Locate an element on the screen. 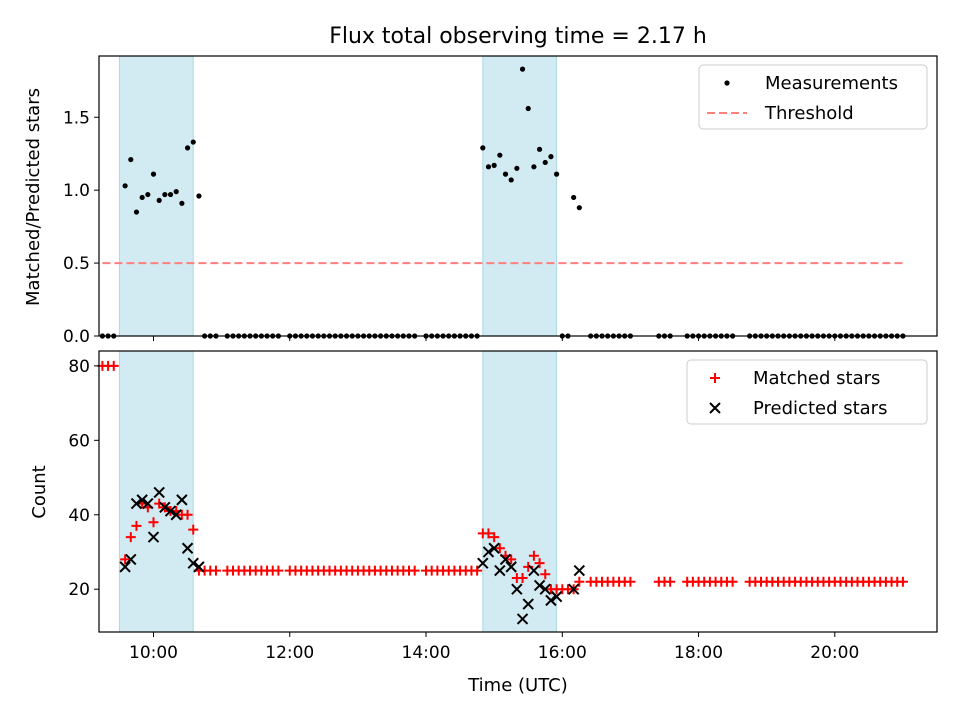 This screenshot has width=960, height=720. count-panel-matched-stars-point-4-shape is located at coordinates (130, 537).